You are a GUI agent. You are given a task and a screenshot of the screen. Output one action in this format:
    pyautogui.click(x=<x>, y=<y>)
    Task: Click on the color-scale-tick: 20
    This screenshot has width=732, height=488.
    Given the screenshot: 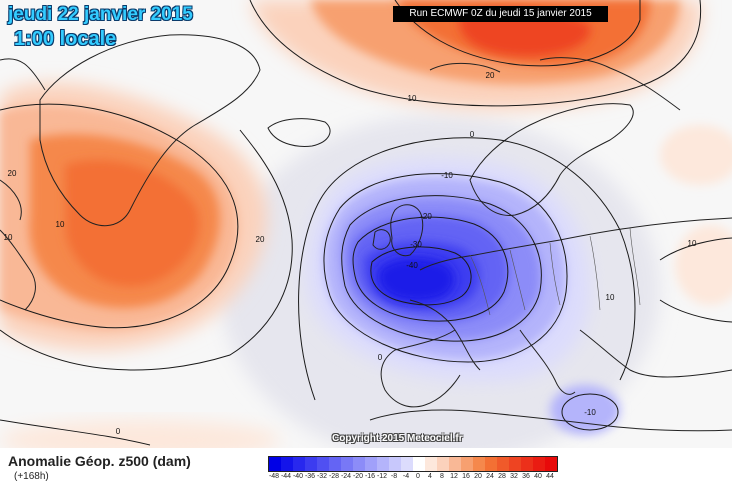 What is the action you would take?
    pyautogui.click(x=478, y=476)
    